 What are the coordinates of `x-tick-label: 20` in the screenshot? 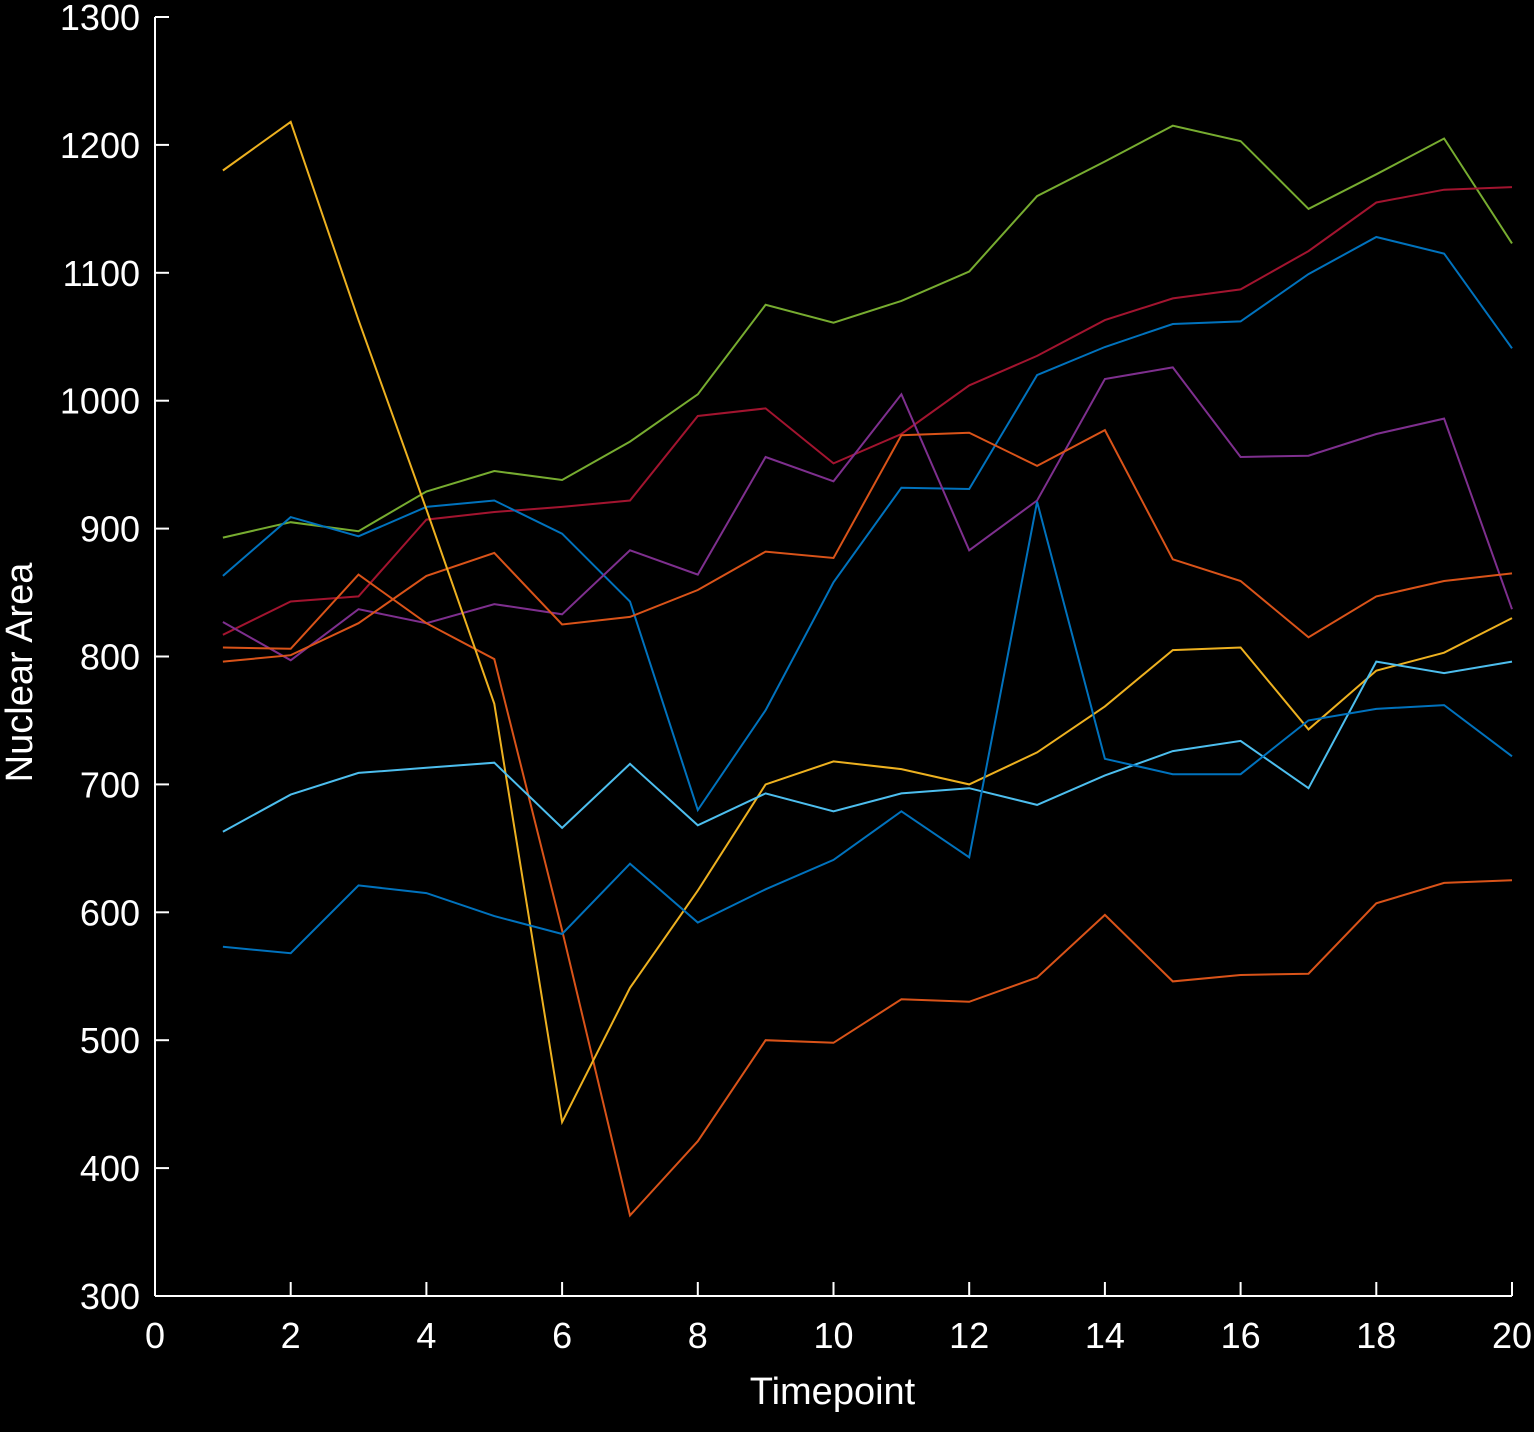 It's located at (1512, 1335).